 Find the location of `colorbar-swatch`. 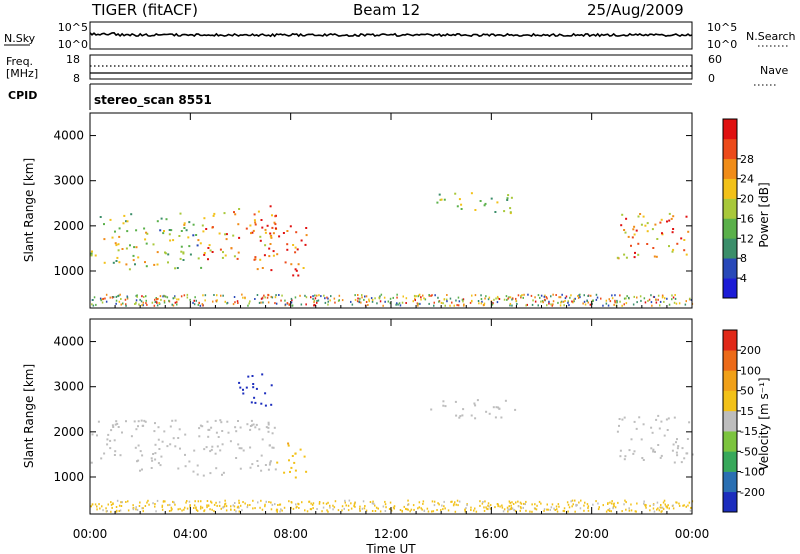

colorbar-swatch is located at coordinates (730, 441).